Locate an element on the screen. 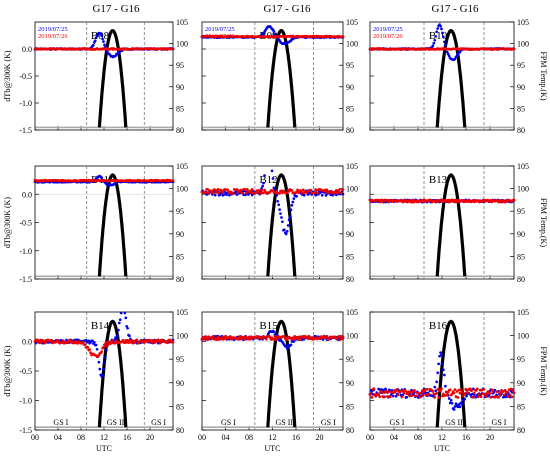 The image size is (550, 457). x-axis-label: UTC is located at coordinates (104, 448).